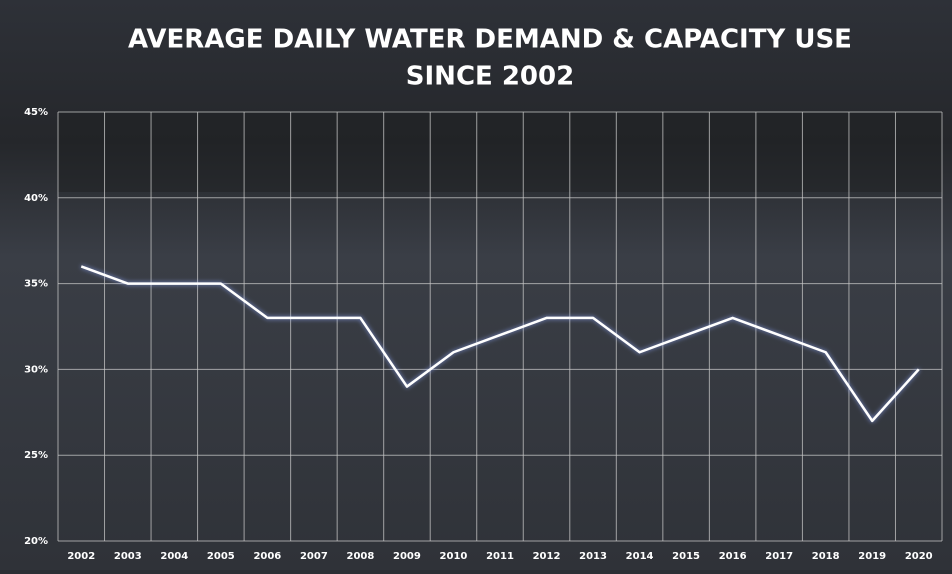 Image resolution: width=952 pixels, height=574 pixels. Describe the element at coordinates (593, 556) in the screenshot. I see `x-tick-label: 2013` at that location.